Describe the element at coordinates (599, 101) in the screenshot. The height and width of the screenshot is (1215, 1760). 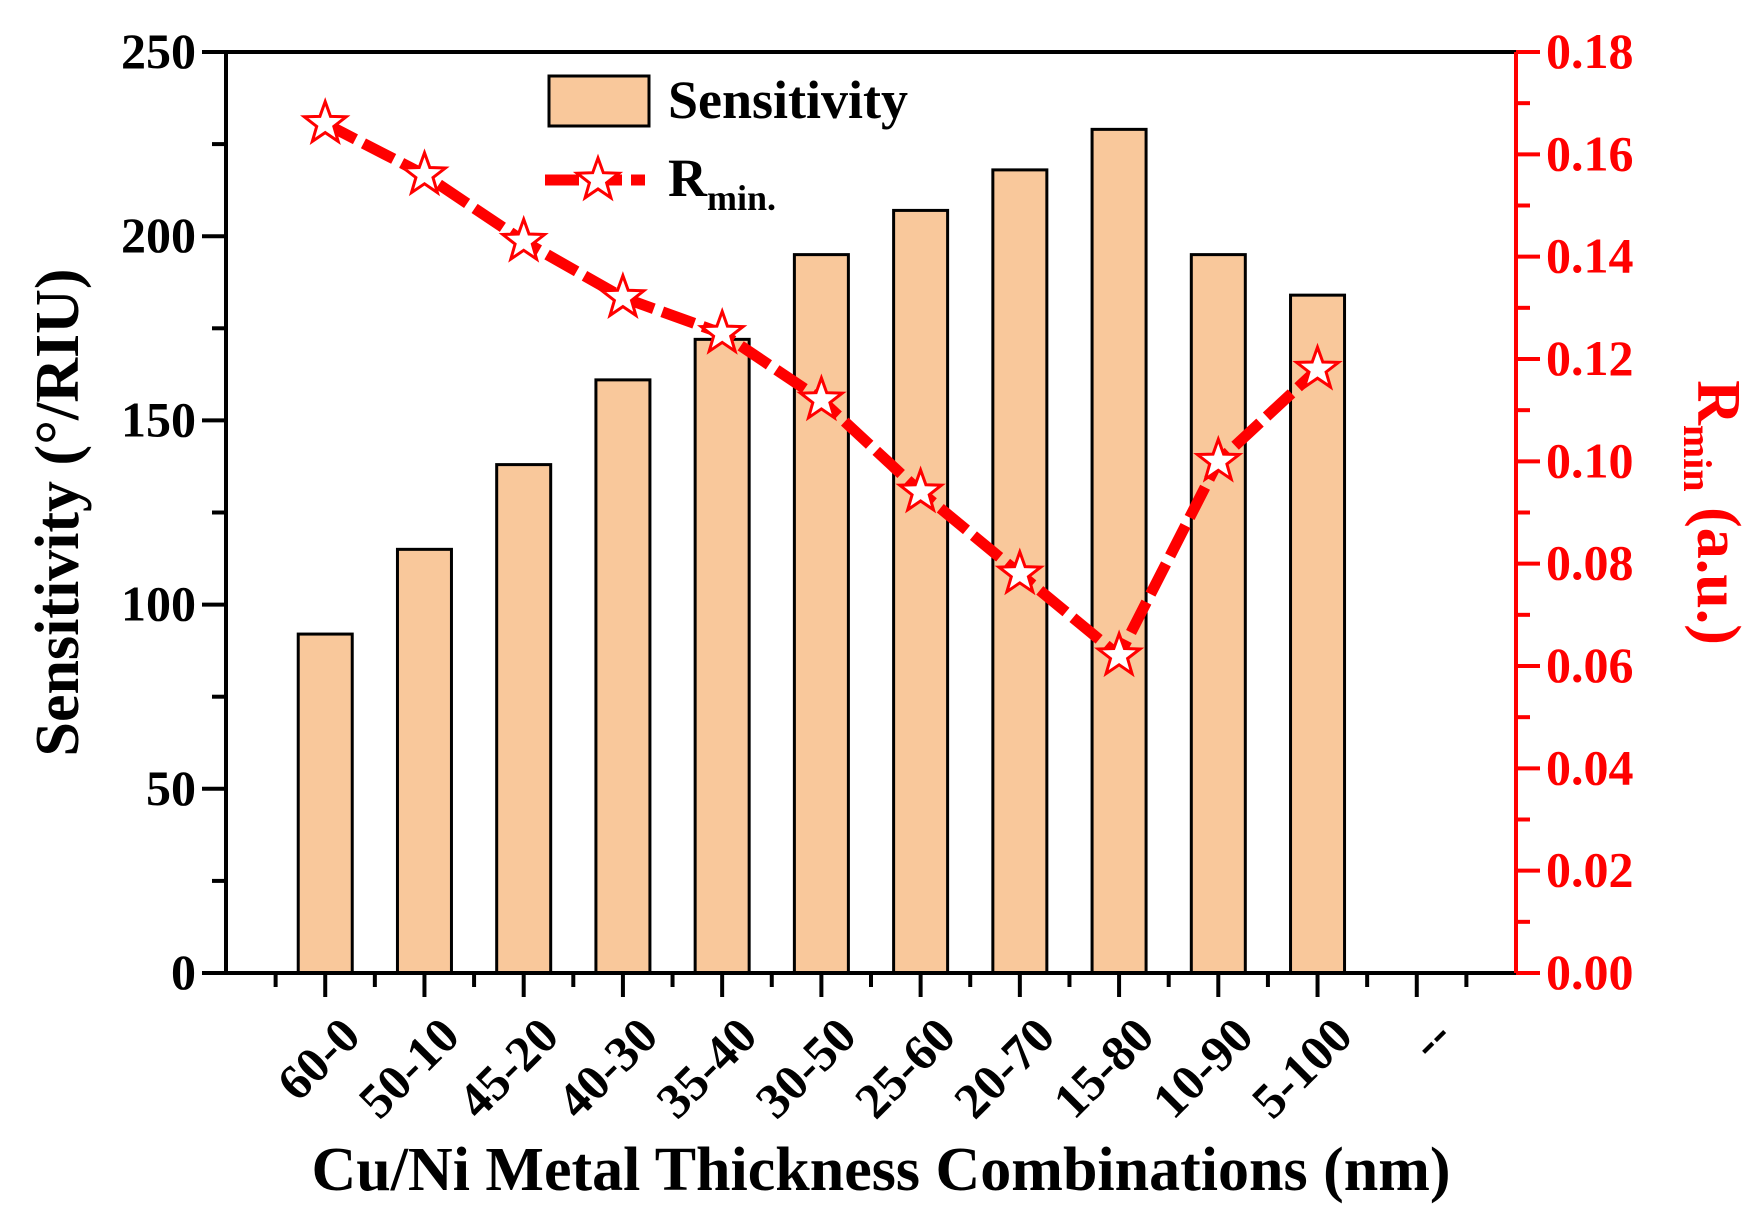
I see `legend-bar-swatch` at that location.